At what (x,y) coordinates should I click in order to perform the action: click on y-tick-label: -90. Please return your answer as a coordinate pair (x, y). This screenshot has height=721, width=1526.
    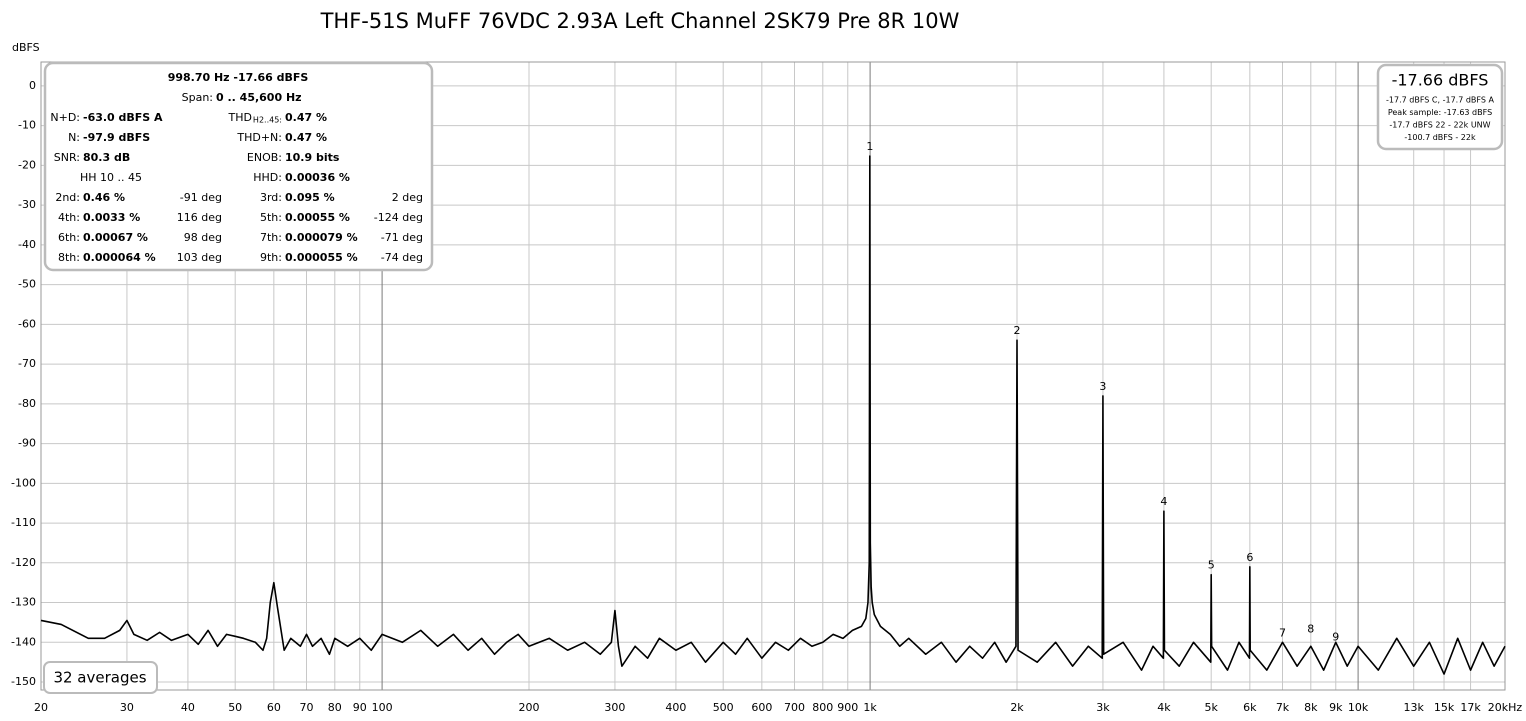
    Looking at the image, I should click on (27, 443).